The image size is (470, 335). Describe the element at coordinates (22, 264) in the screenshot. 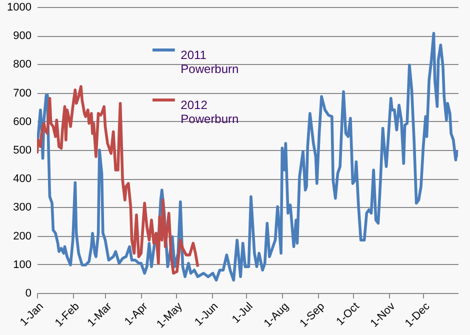

I see `y-tick-label: 100` at that location.